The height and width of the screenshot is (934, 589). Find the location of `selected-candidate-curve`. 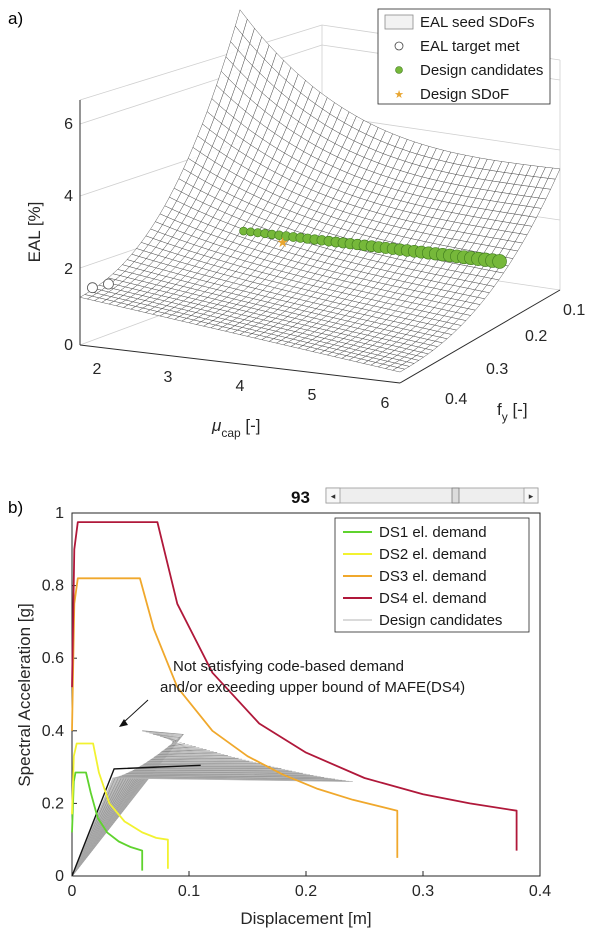

selected-candidate-curve is located at coordinates (136, 820).